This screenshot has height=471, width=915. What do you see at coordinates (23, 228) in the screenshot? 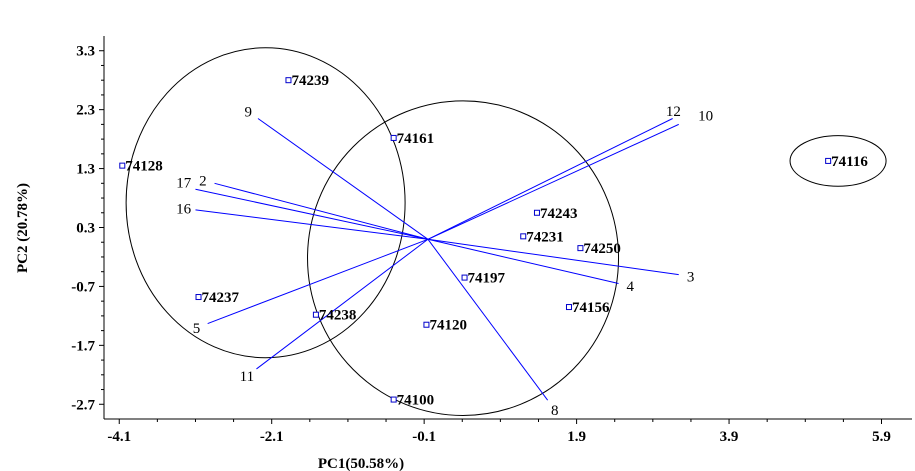
I see `y-axis-title: PC2 (20.78%)` at bounding box center [23, 228].